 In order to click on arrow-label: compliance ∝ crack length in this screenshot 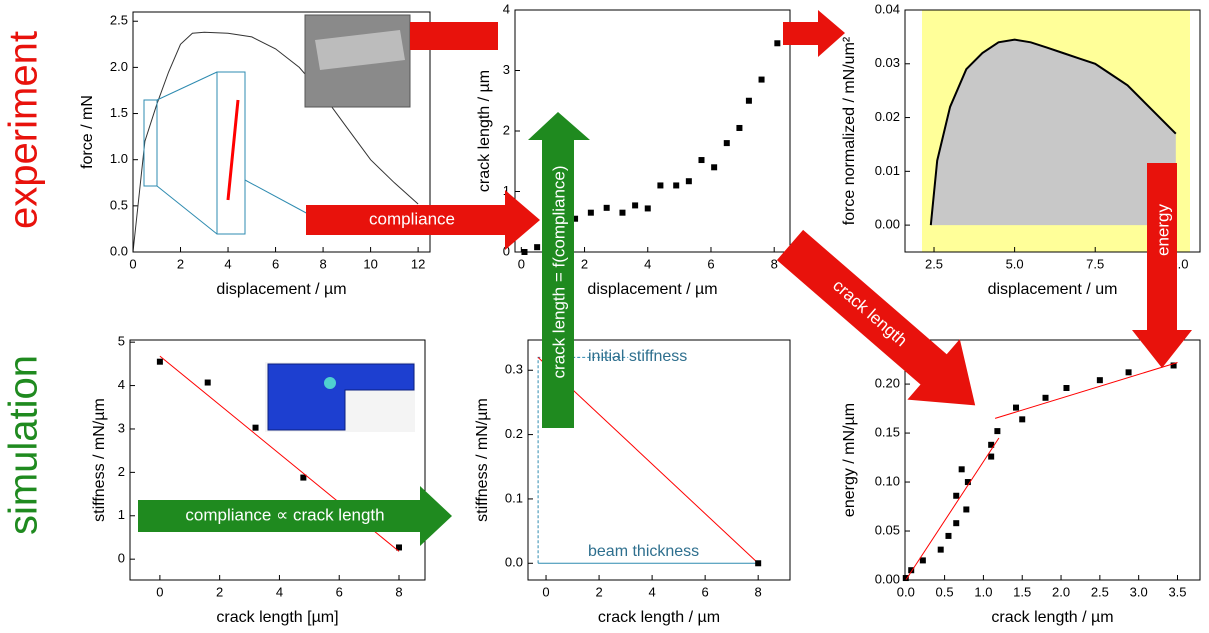, I will do `click(284, 514)`.